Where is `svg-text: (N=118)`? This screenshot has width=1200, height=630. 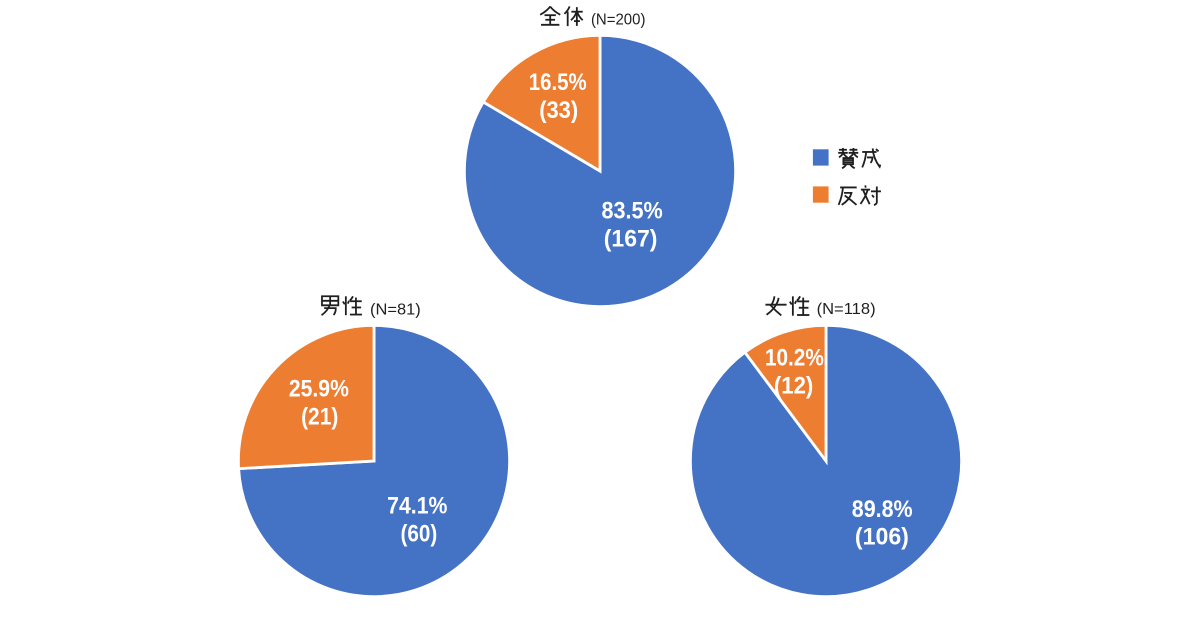
svg-text: (N=118) is located at coordinates (846, 309).